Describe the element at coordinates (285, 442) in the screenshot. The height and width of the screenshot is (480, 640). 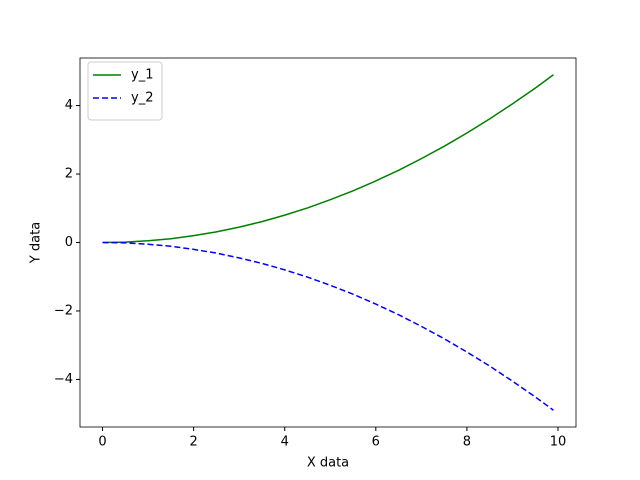
I see `x-tick-label: 4` at that location.